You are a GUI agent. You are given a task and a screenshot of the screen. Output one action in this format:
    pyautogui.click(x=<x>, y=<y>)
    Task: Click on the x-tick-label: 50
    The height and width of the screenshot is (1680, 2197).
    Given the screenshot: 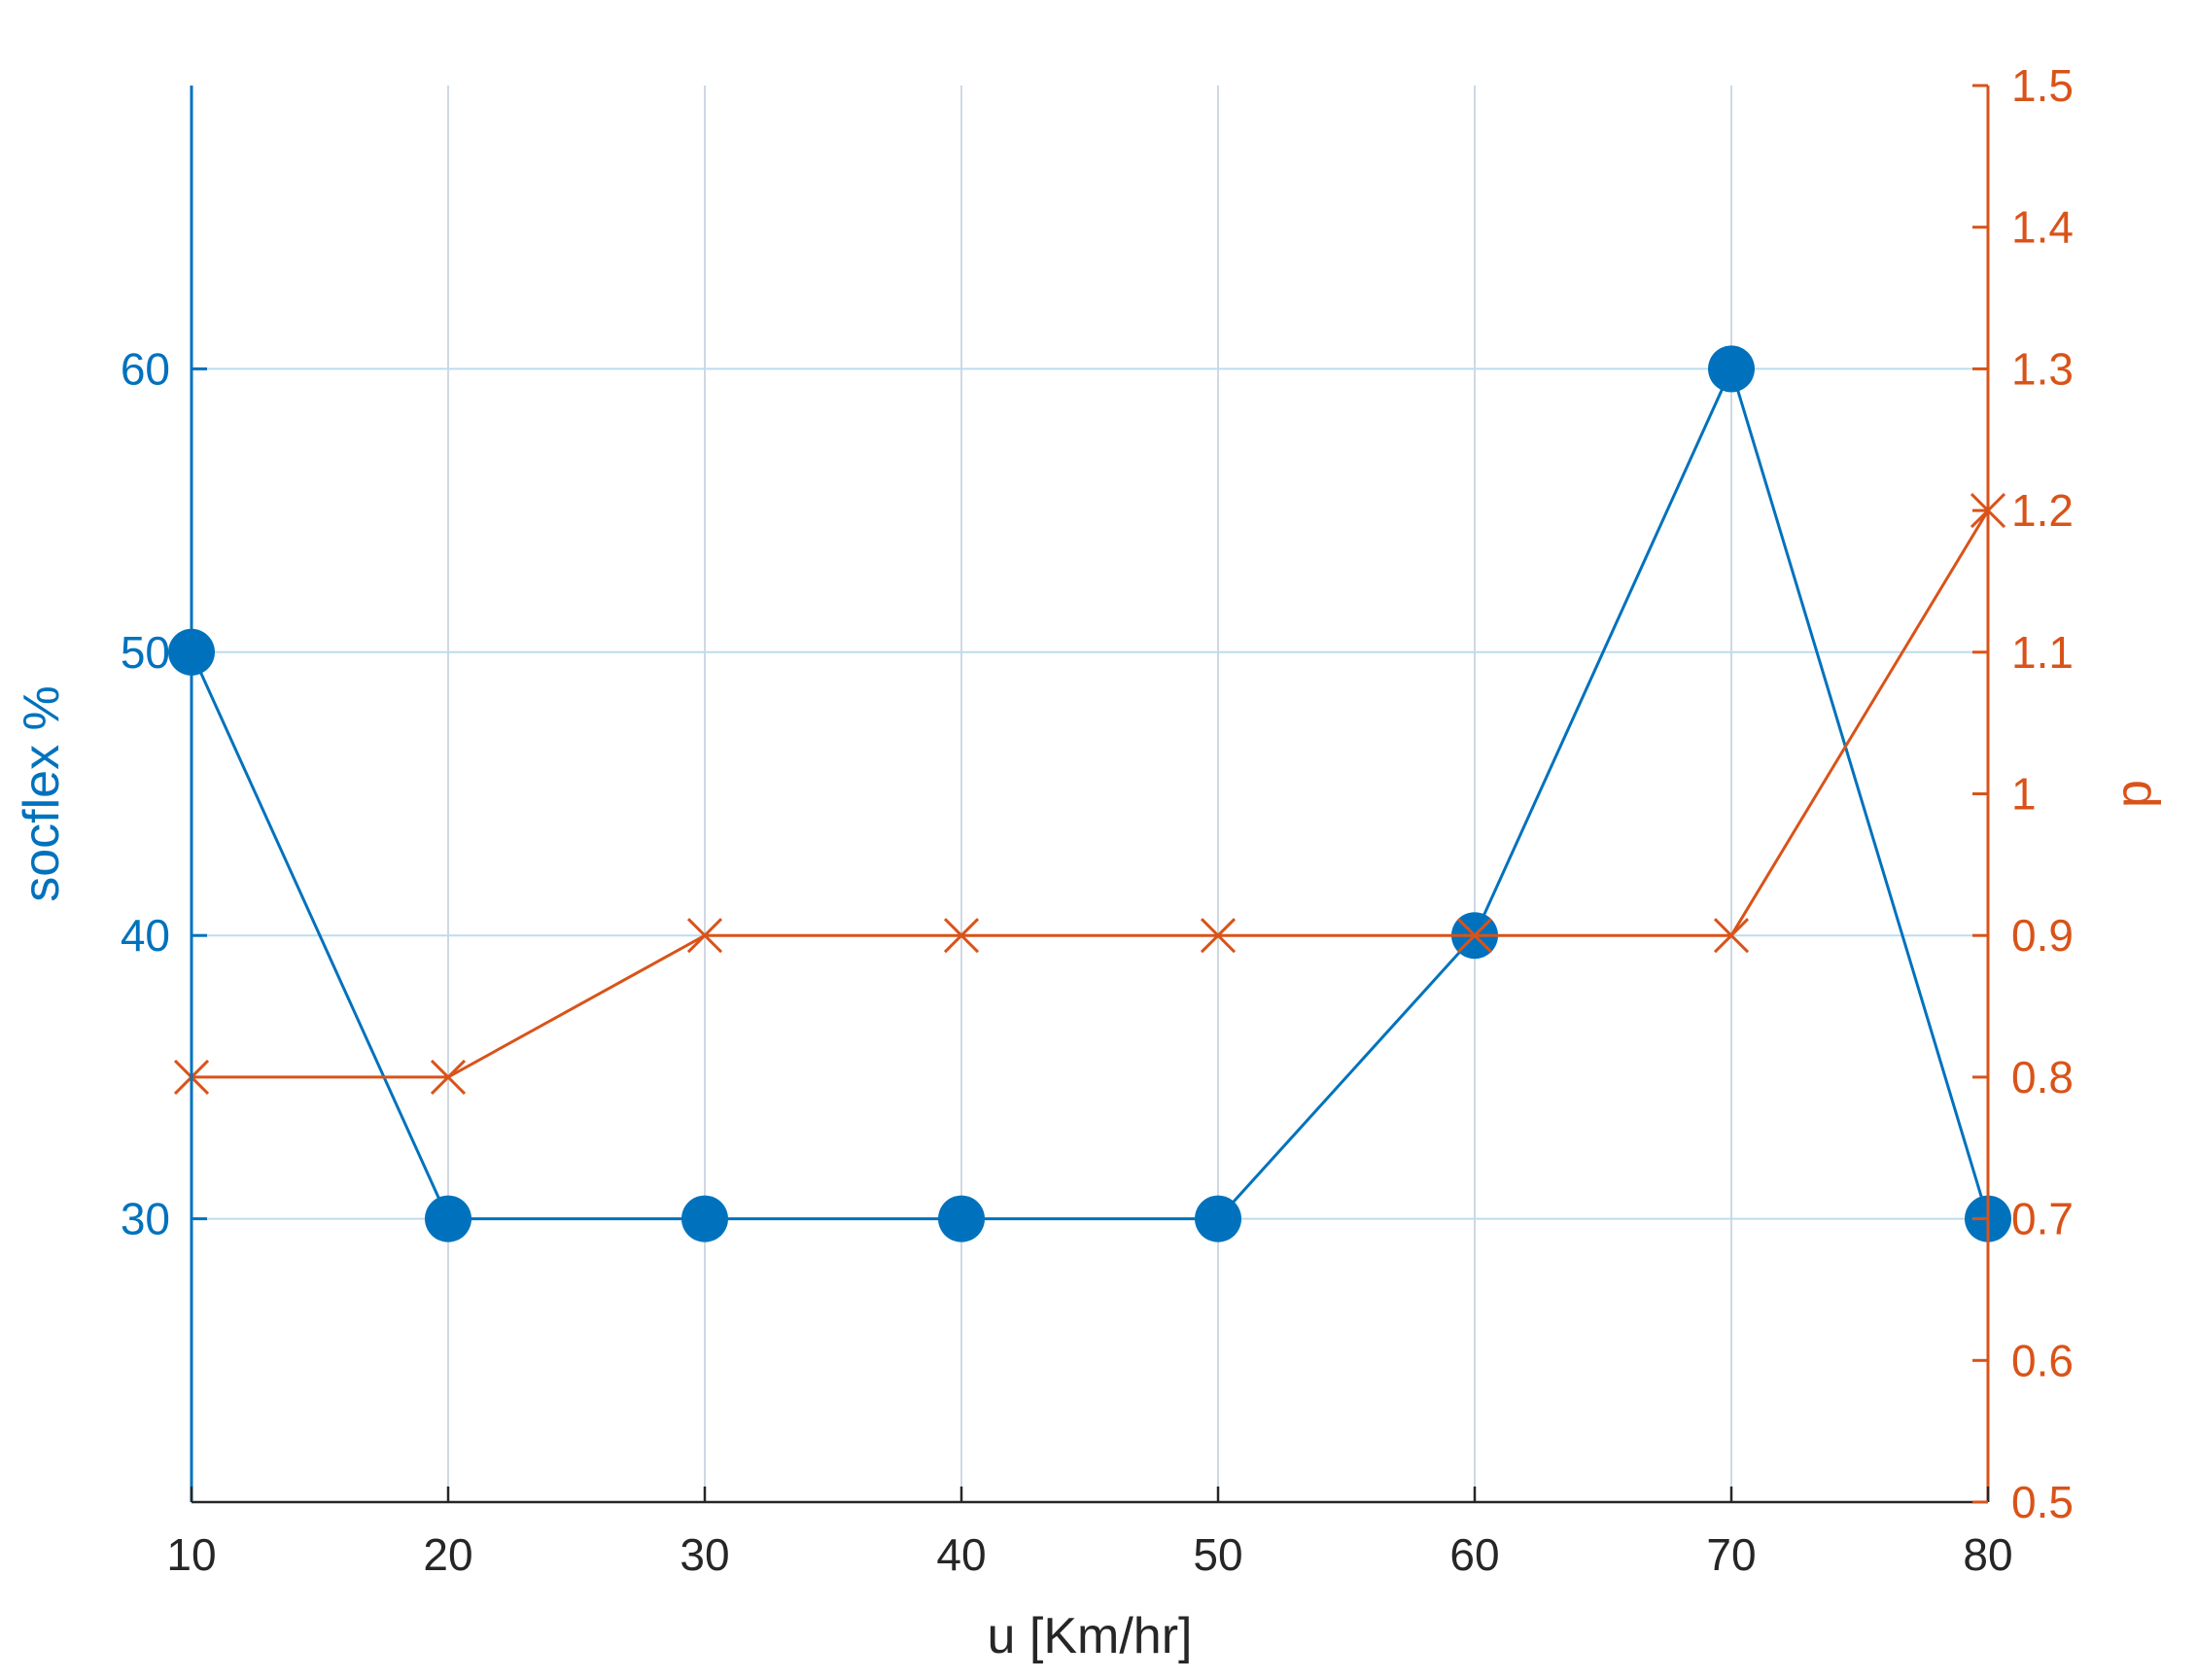 What is the action you would take?
    pyautogui.click(x=1217, y=1554)
    